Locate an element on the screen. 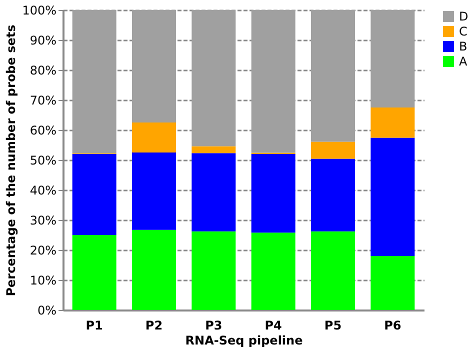 The width and height of the screenshot is (473, 350). x-tick-label: P5 is located at coordinates (333, 325).